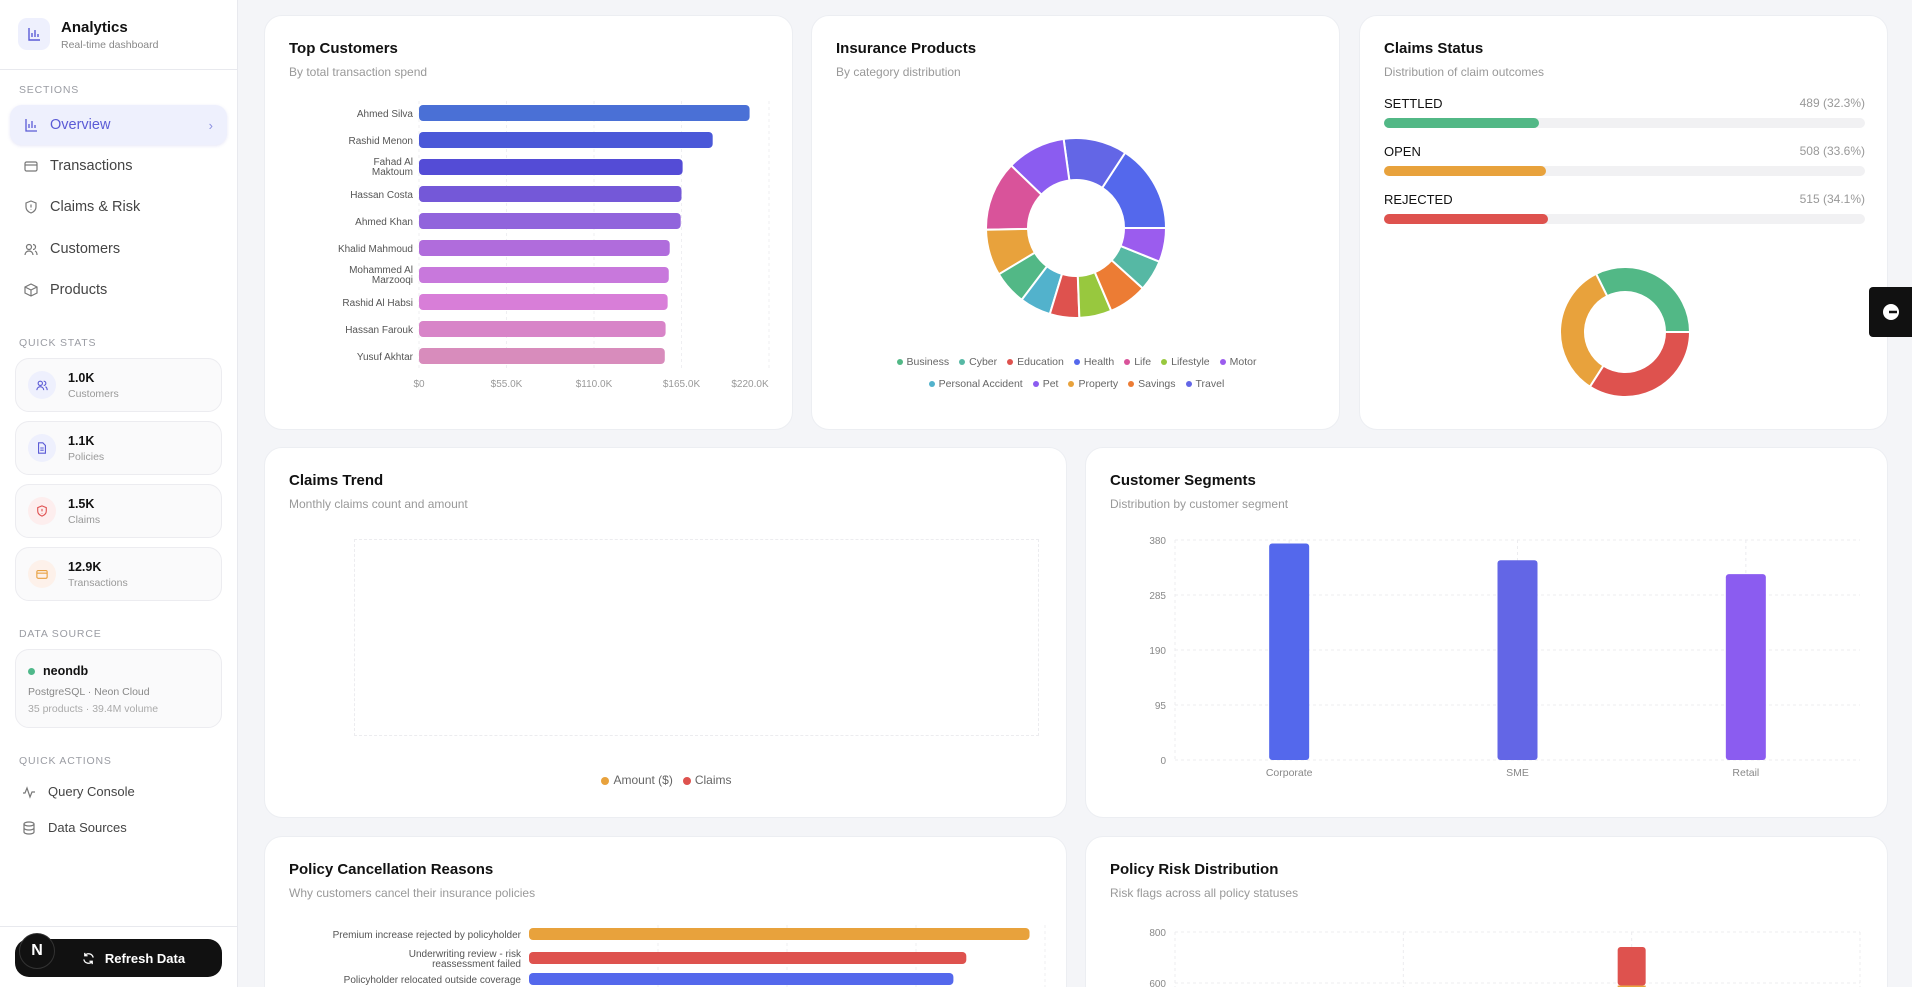 The width and height of the screenshot is (1912, 987). I want to click on stat-label: Policies, so click(86, 456).